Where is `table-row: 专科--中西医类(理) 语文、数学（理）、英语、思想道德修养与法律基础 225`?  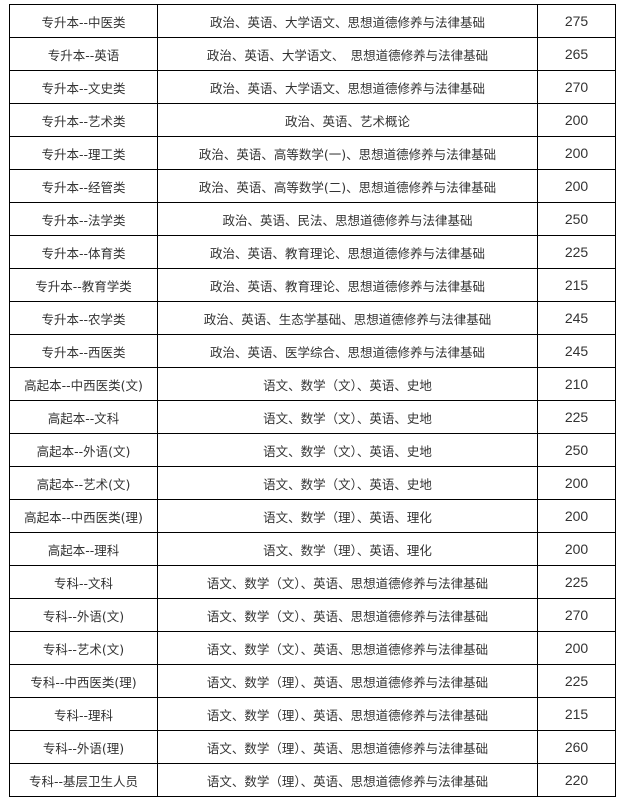
table-row: 专科--中西医类(理) 语文、数学（理）、英语、思想道德修养与法律基础 225 is located at coordinates (312, 681).